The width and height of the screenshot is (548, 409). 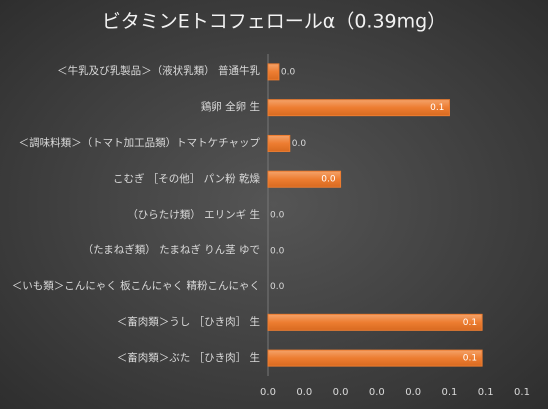 I want to click on y-tick-label: こむぎ ［その他］ パン粉 乾燥, so click(x=186, y=178).